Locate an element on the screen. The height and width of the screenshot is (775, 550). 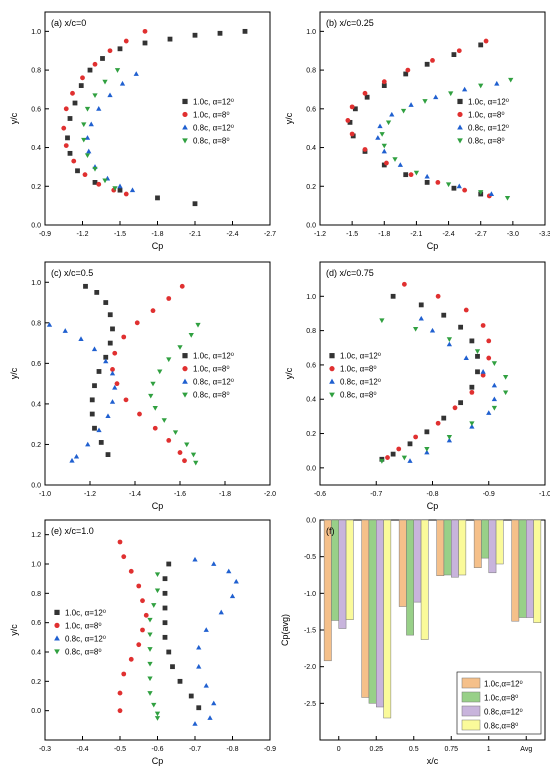
y-tick-label: 1.0 is located at coordinates (36, 565).